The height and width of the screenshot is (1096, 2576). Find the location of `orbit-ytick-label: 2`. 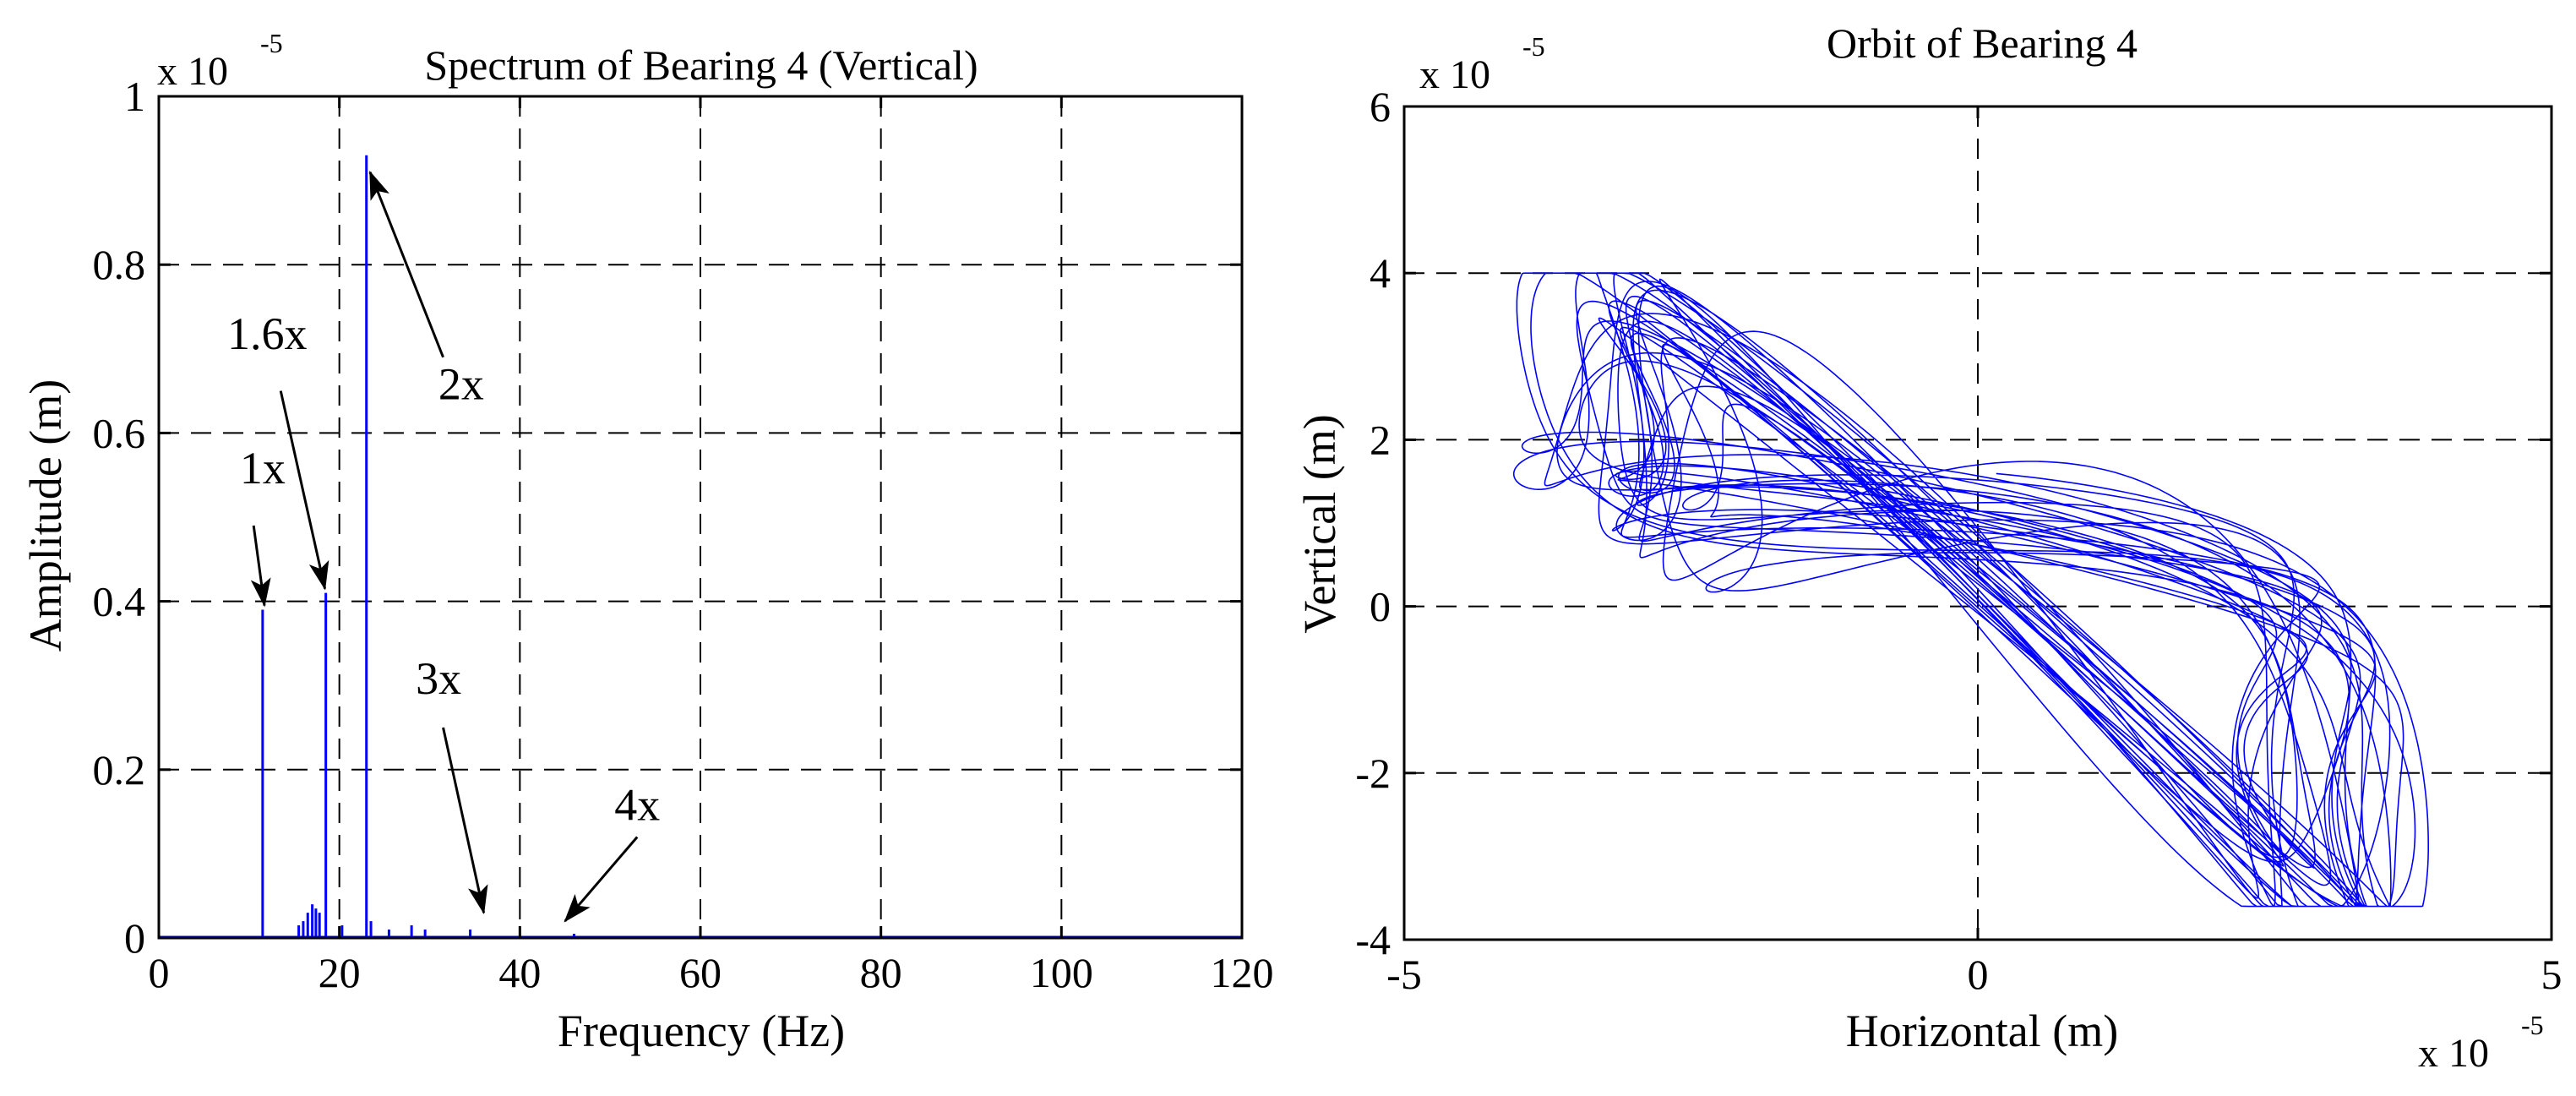

orbit-ytick-label: 2 is located at coordinates (1380, 439).